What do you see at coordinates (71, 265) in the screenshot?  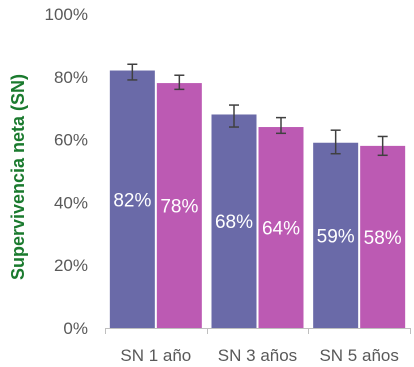 I see `y-tick-label: 20%` at bounding box center [71, 265].